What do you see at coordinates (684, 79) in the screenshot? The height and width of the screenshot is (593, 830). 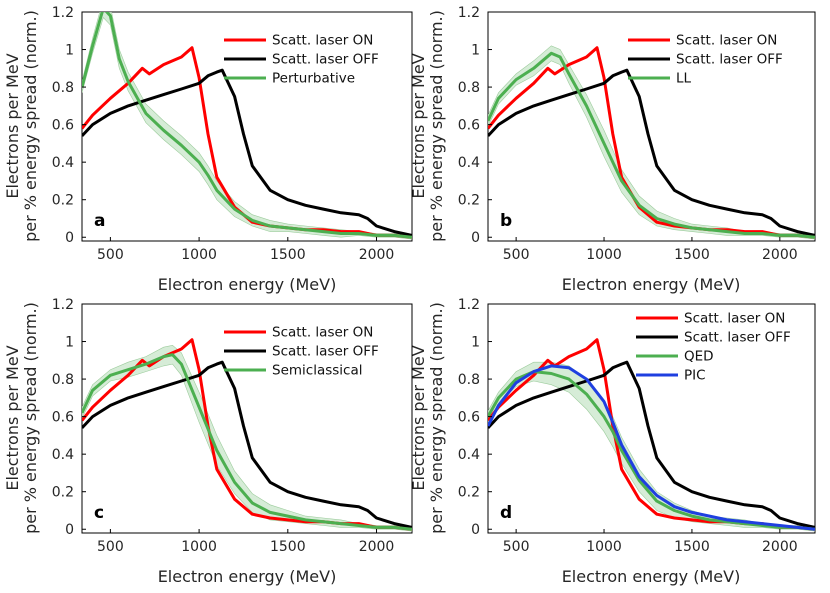 I see `legend-label: LL` at bounding box center [684, 79].